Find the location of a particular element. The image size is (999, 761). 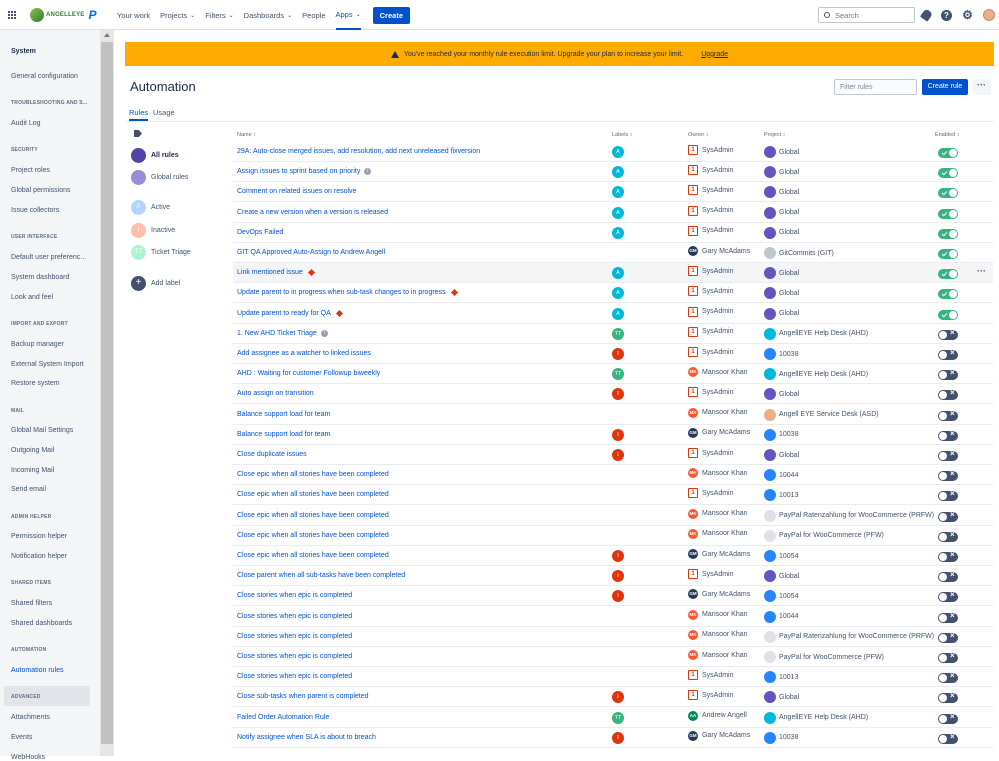

sidebar-item-shared-filters: Shared filters is located at coordinates (32, 603).